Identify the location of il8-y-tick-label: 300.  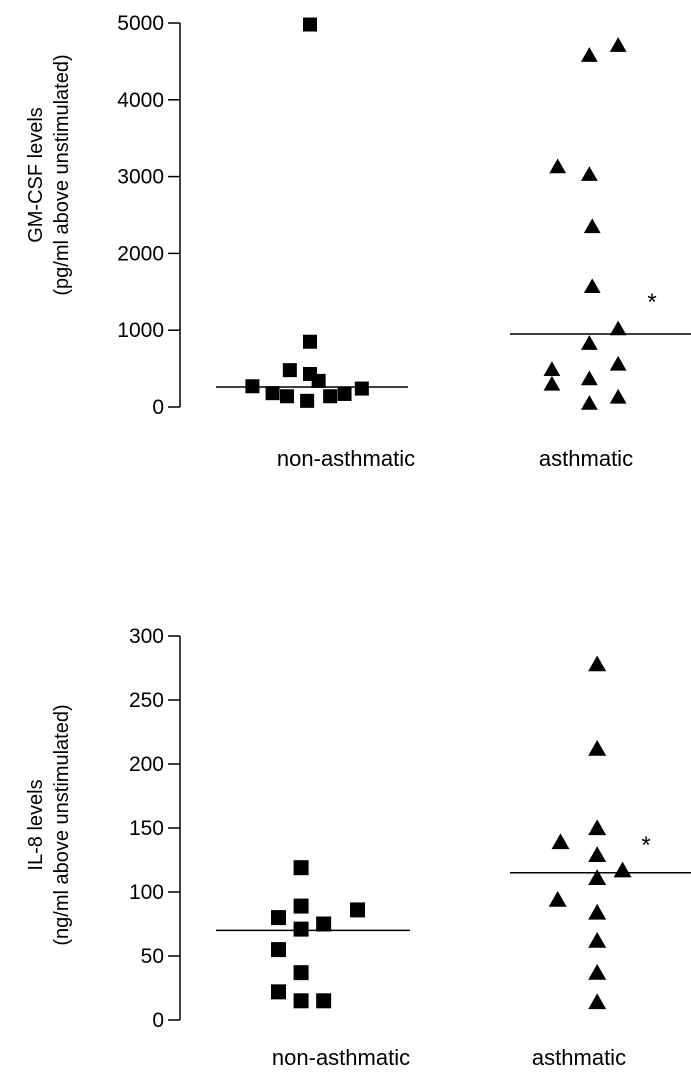
(146, 636).